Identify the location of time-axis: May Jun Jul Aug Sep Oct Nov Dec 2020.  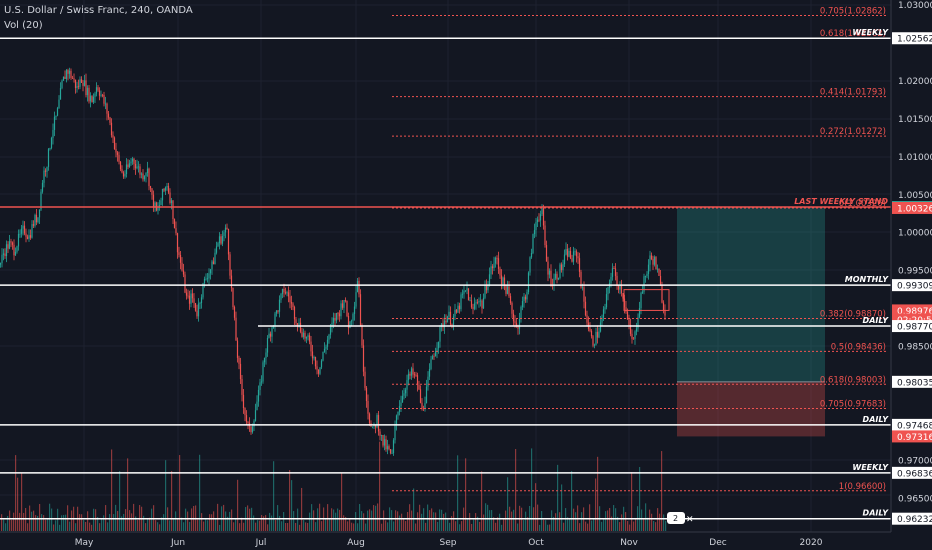
(449, 543).